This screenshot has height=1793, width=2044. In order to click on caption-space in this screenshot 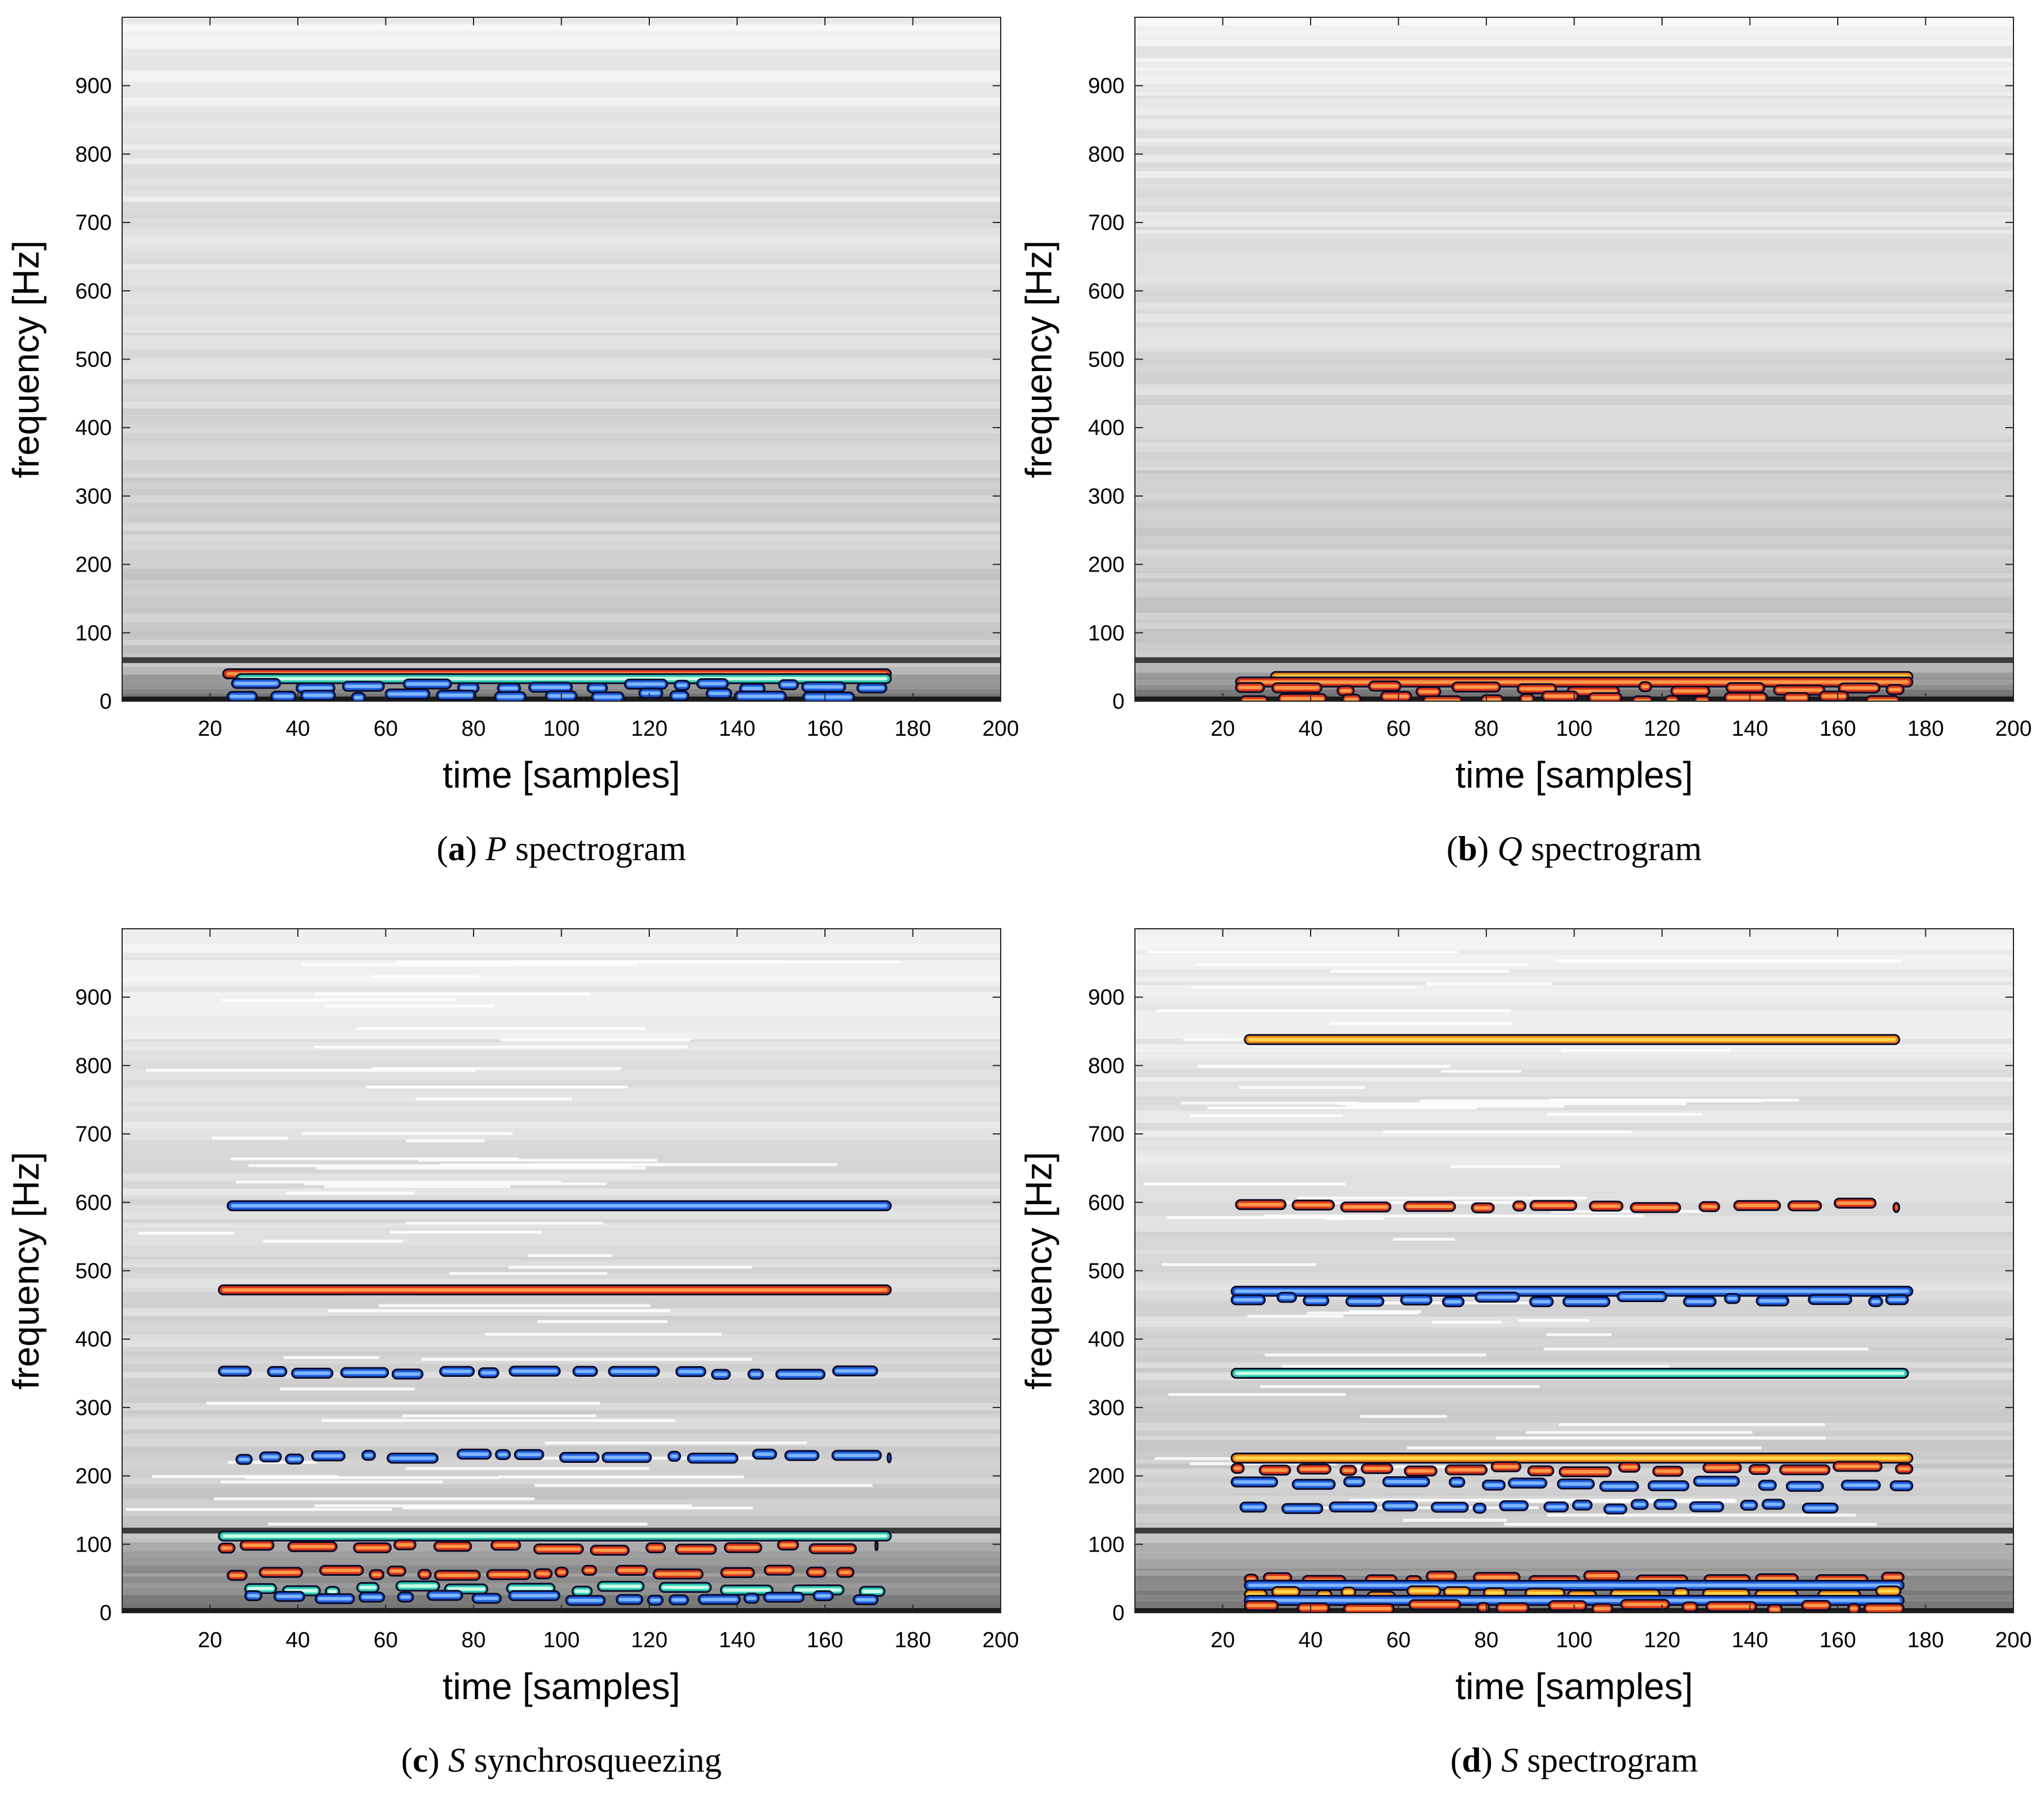, I will do `click(511, 849)`.